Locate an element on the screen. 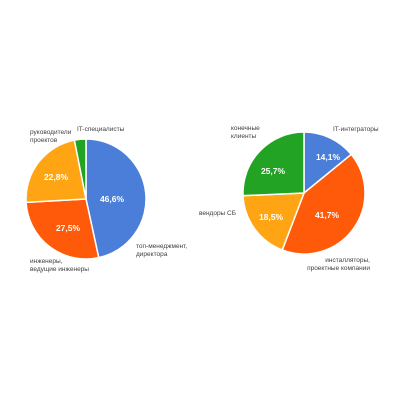  slice-category-label: проектов is located at coordinates (44, 140).